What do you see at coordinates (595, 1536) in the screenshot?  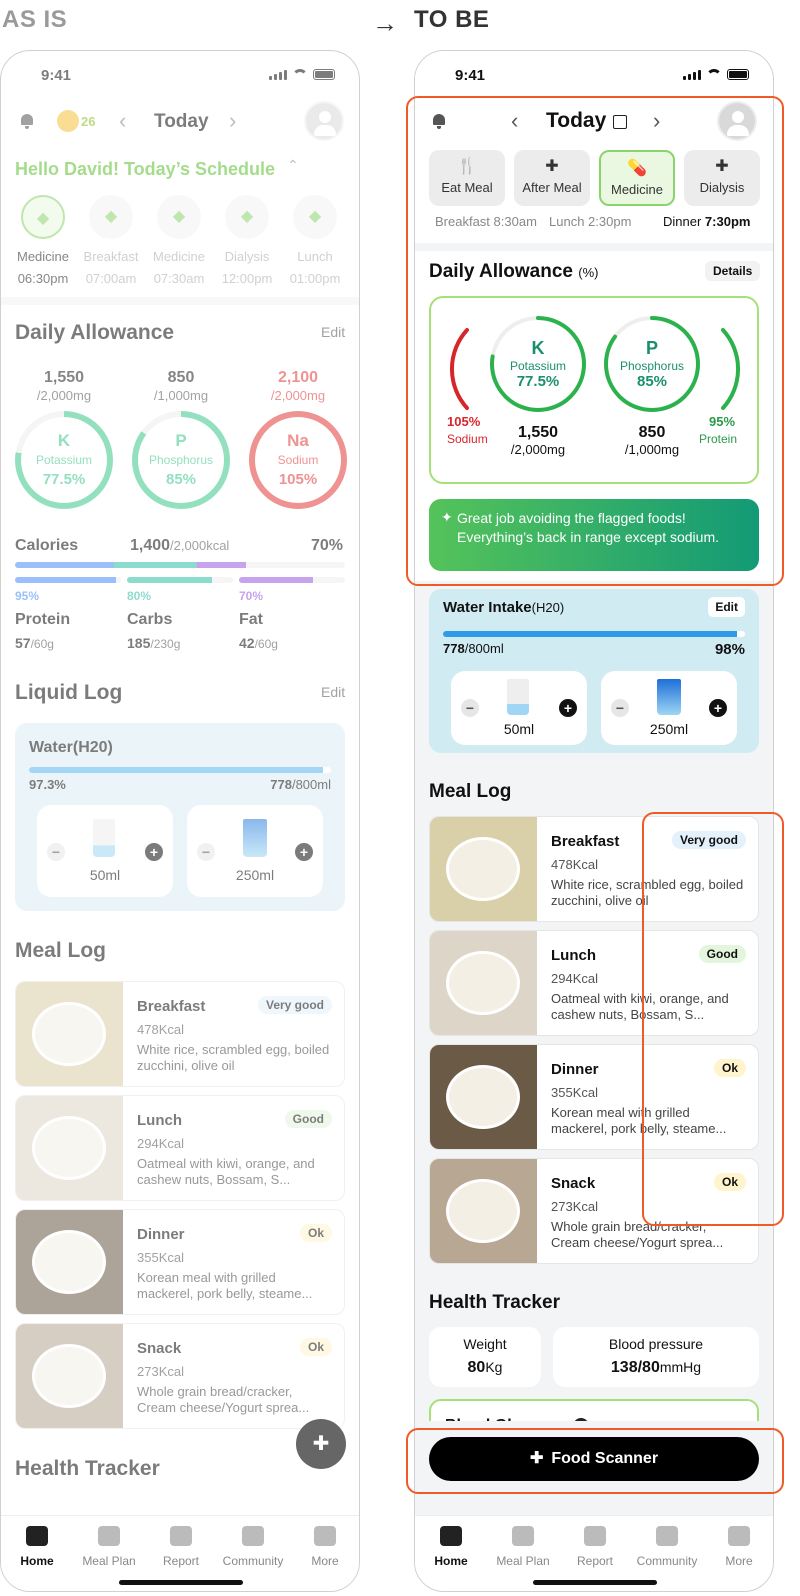 I see `nav-icon` at bounding box center [595, 1536].